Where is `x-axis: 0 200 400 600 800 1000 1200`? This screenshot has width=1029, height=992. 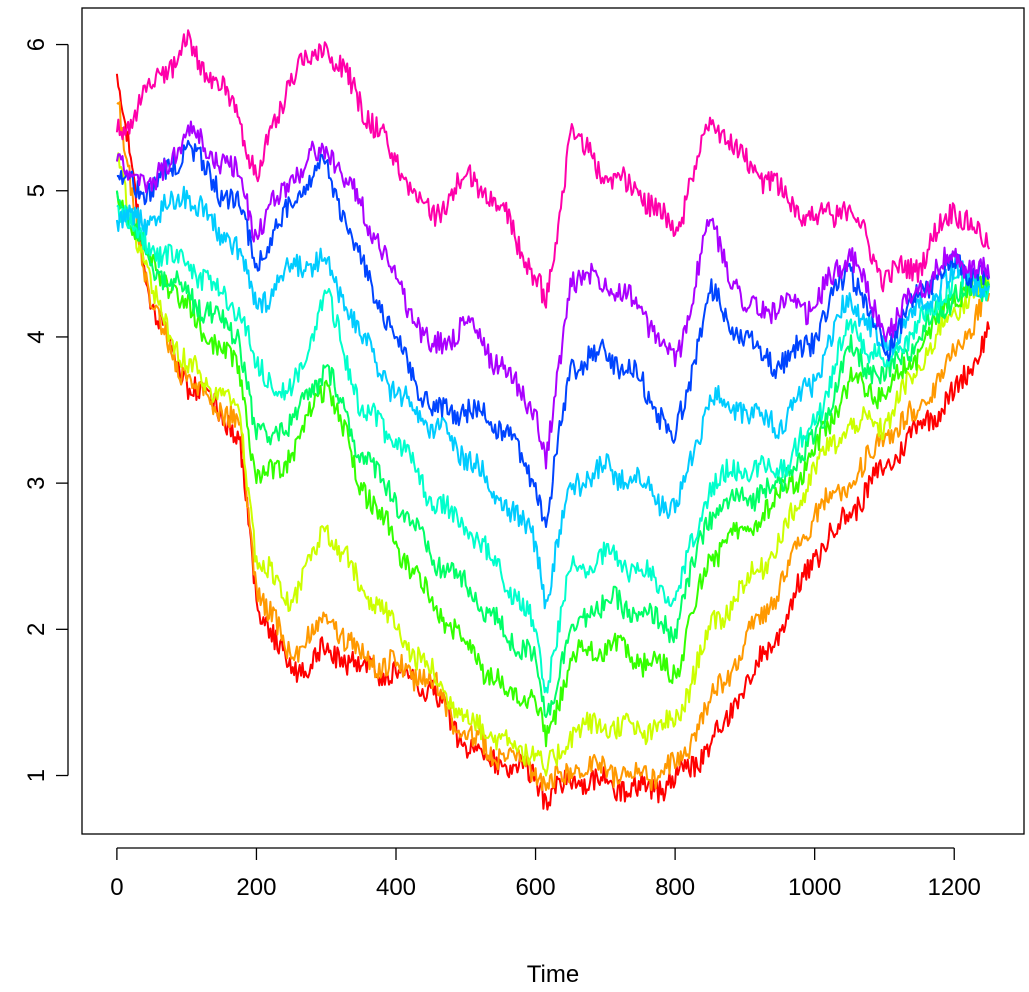 x-axis: 0 200 400 600 800 1000 1200 is located at coordinates (545, 874).